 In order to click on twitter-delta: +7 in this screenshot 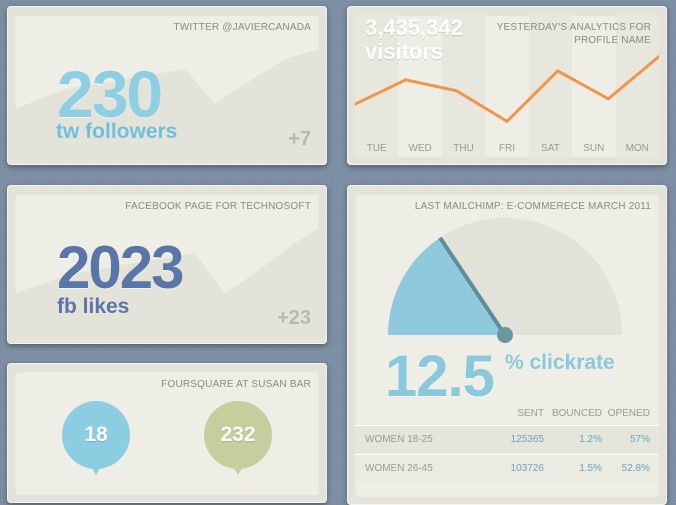, I will do `click(299, 139)`.